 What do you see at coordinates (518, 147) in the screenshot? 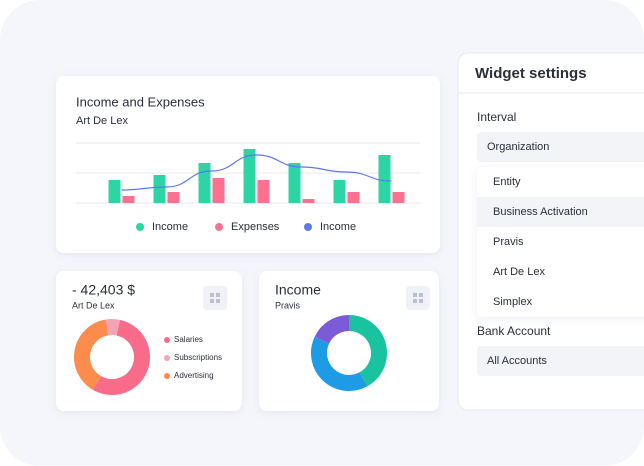
I see `select-value: Organization` at bounding box center [518, 147].